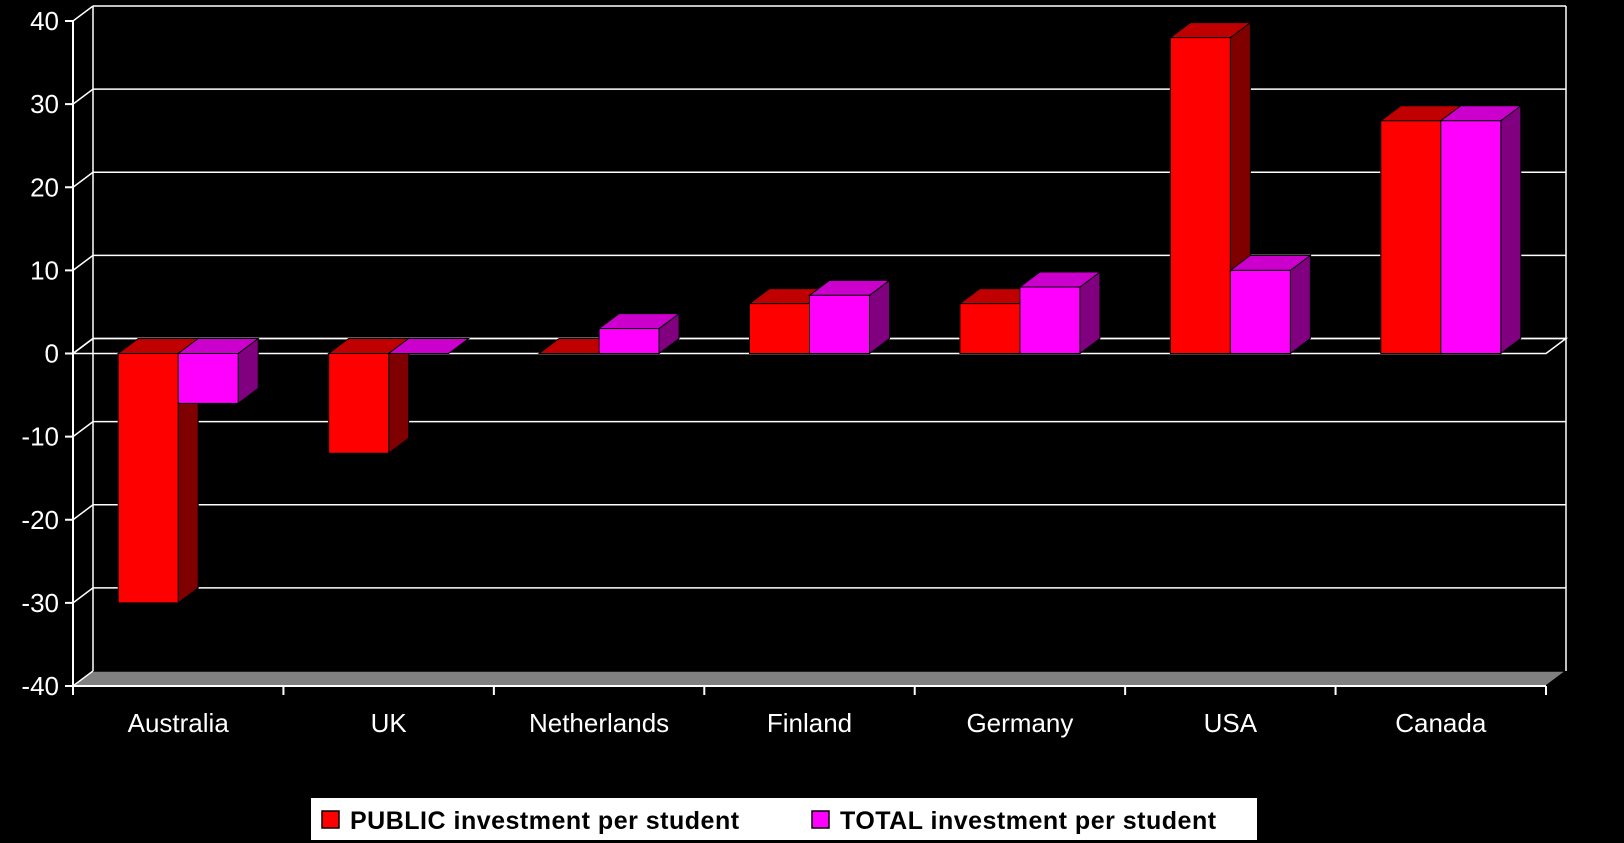 The image size is (1624, 843). Describe the element at coordinates (179, 723) in the screenshot. I see `x-tick-label: Australia` at that location.